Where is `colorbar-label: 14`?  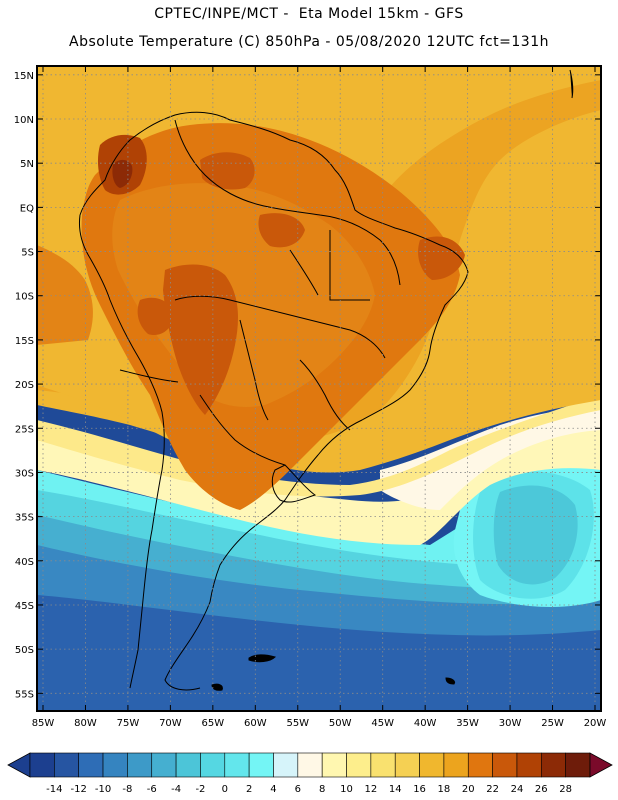 colorbar-label: 14 is located at coordinates (395, 789).